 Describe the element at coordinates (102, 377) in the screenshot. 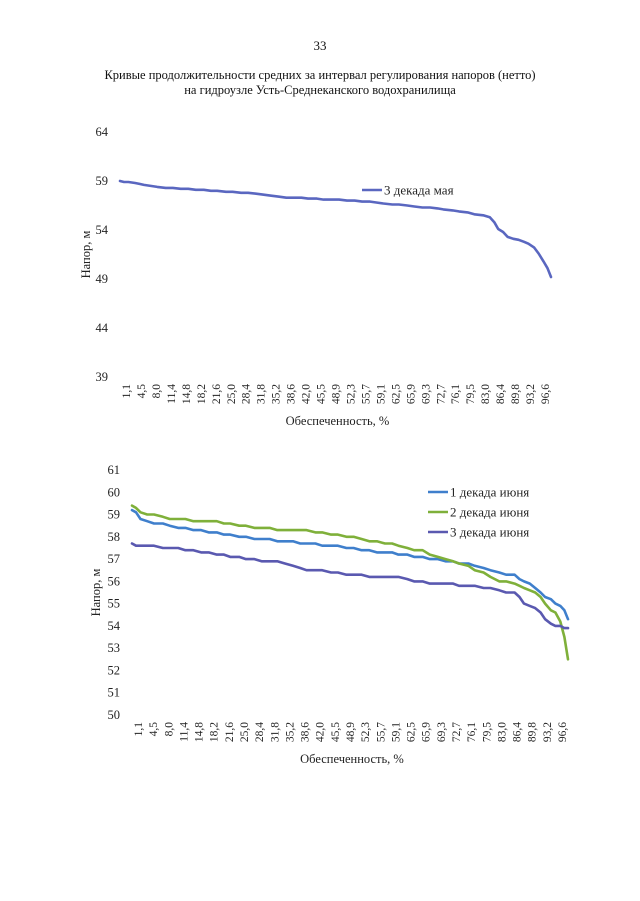

I see `y-tick-label: 39` at that location.